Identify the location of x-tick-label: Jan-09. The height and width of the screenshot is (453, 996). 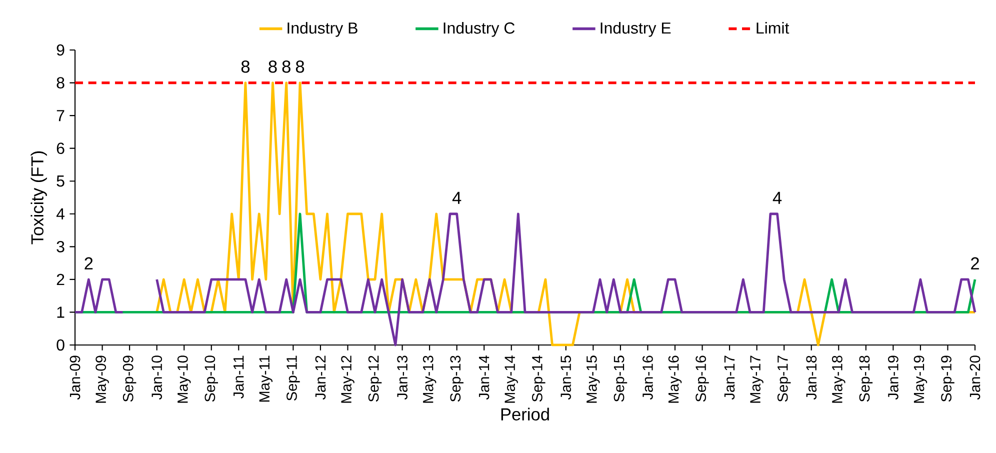
(75, 378).